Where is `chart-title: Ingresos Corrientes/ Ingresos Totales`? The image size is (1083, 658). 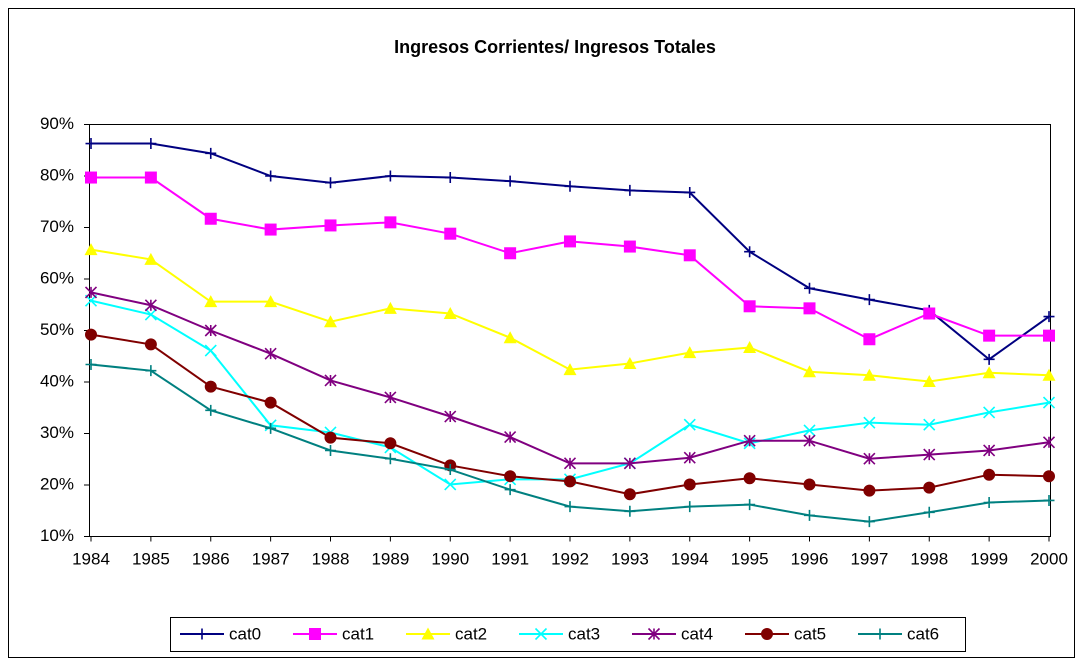
chart-title: Ingresos Corrientes/ Ingresos Totales is located at coordinates (555, 47).